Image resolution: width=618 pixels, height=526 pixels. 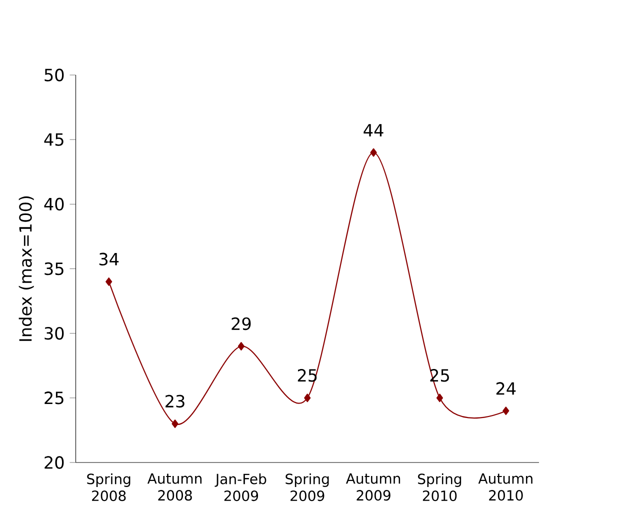 What do you see at coordinates (54, 139) in the screenshot?
I see `y-tick-label: 45` at bounding box center [54, 139].